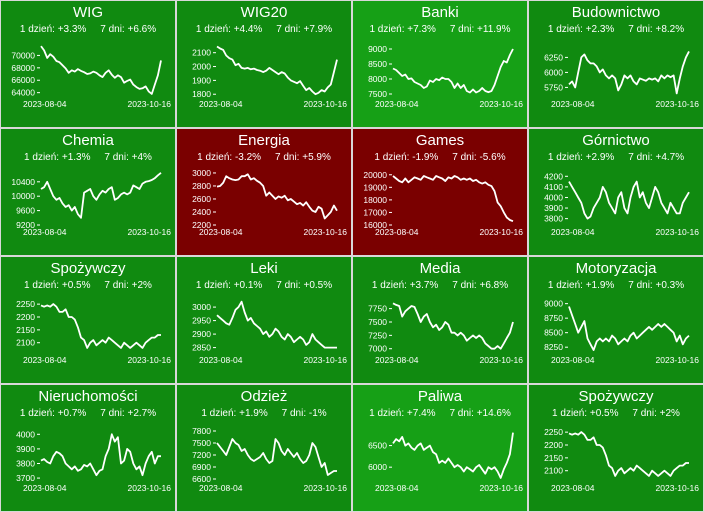  Describe the element at coordinates (264, 29) in the screenshot. I see `sector-change-stats: 1 dzień: +4.4% 7 dni: +7.9%` at that location.